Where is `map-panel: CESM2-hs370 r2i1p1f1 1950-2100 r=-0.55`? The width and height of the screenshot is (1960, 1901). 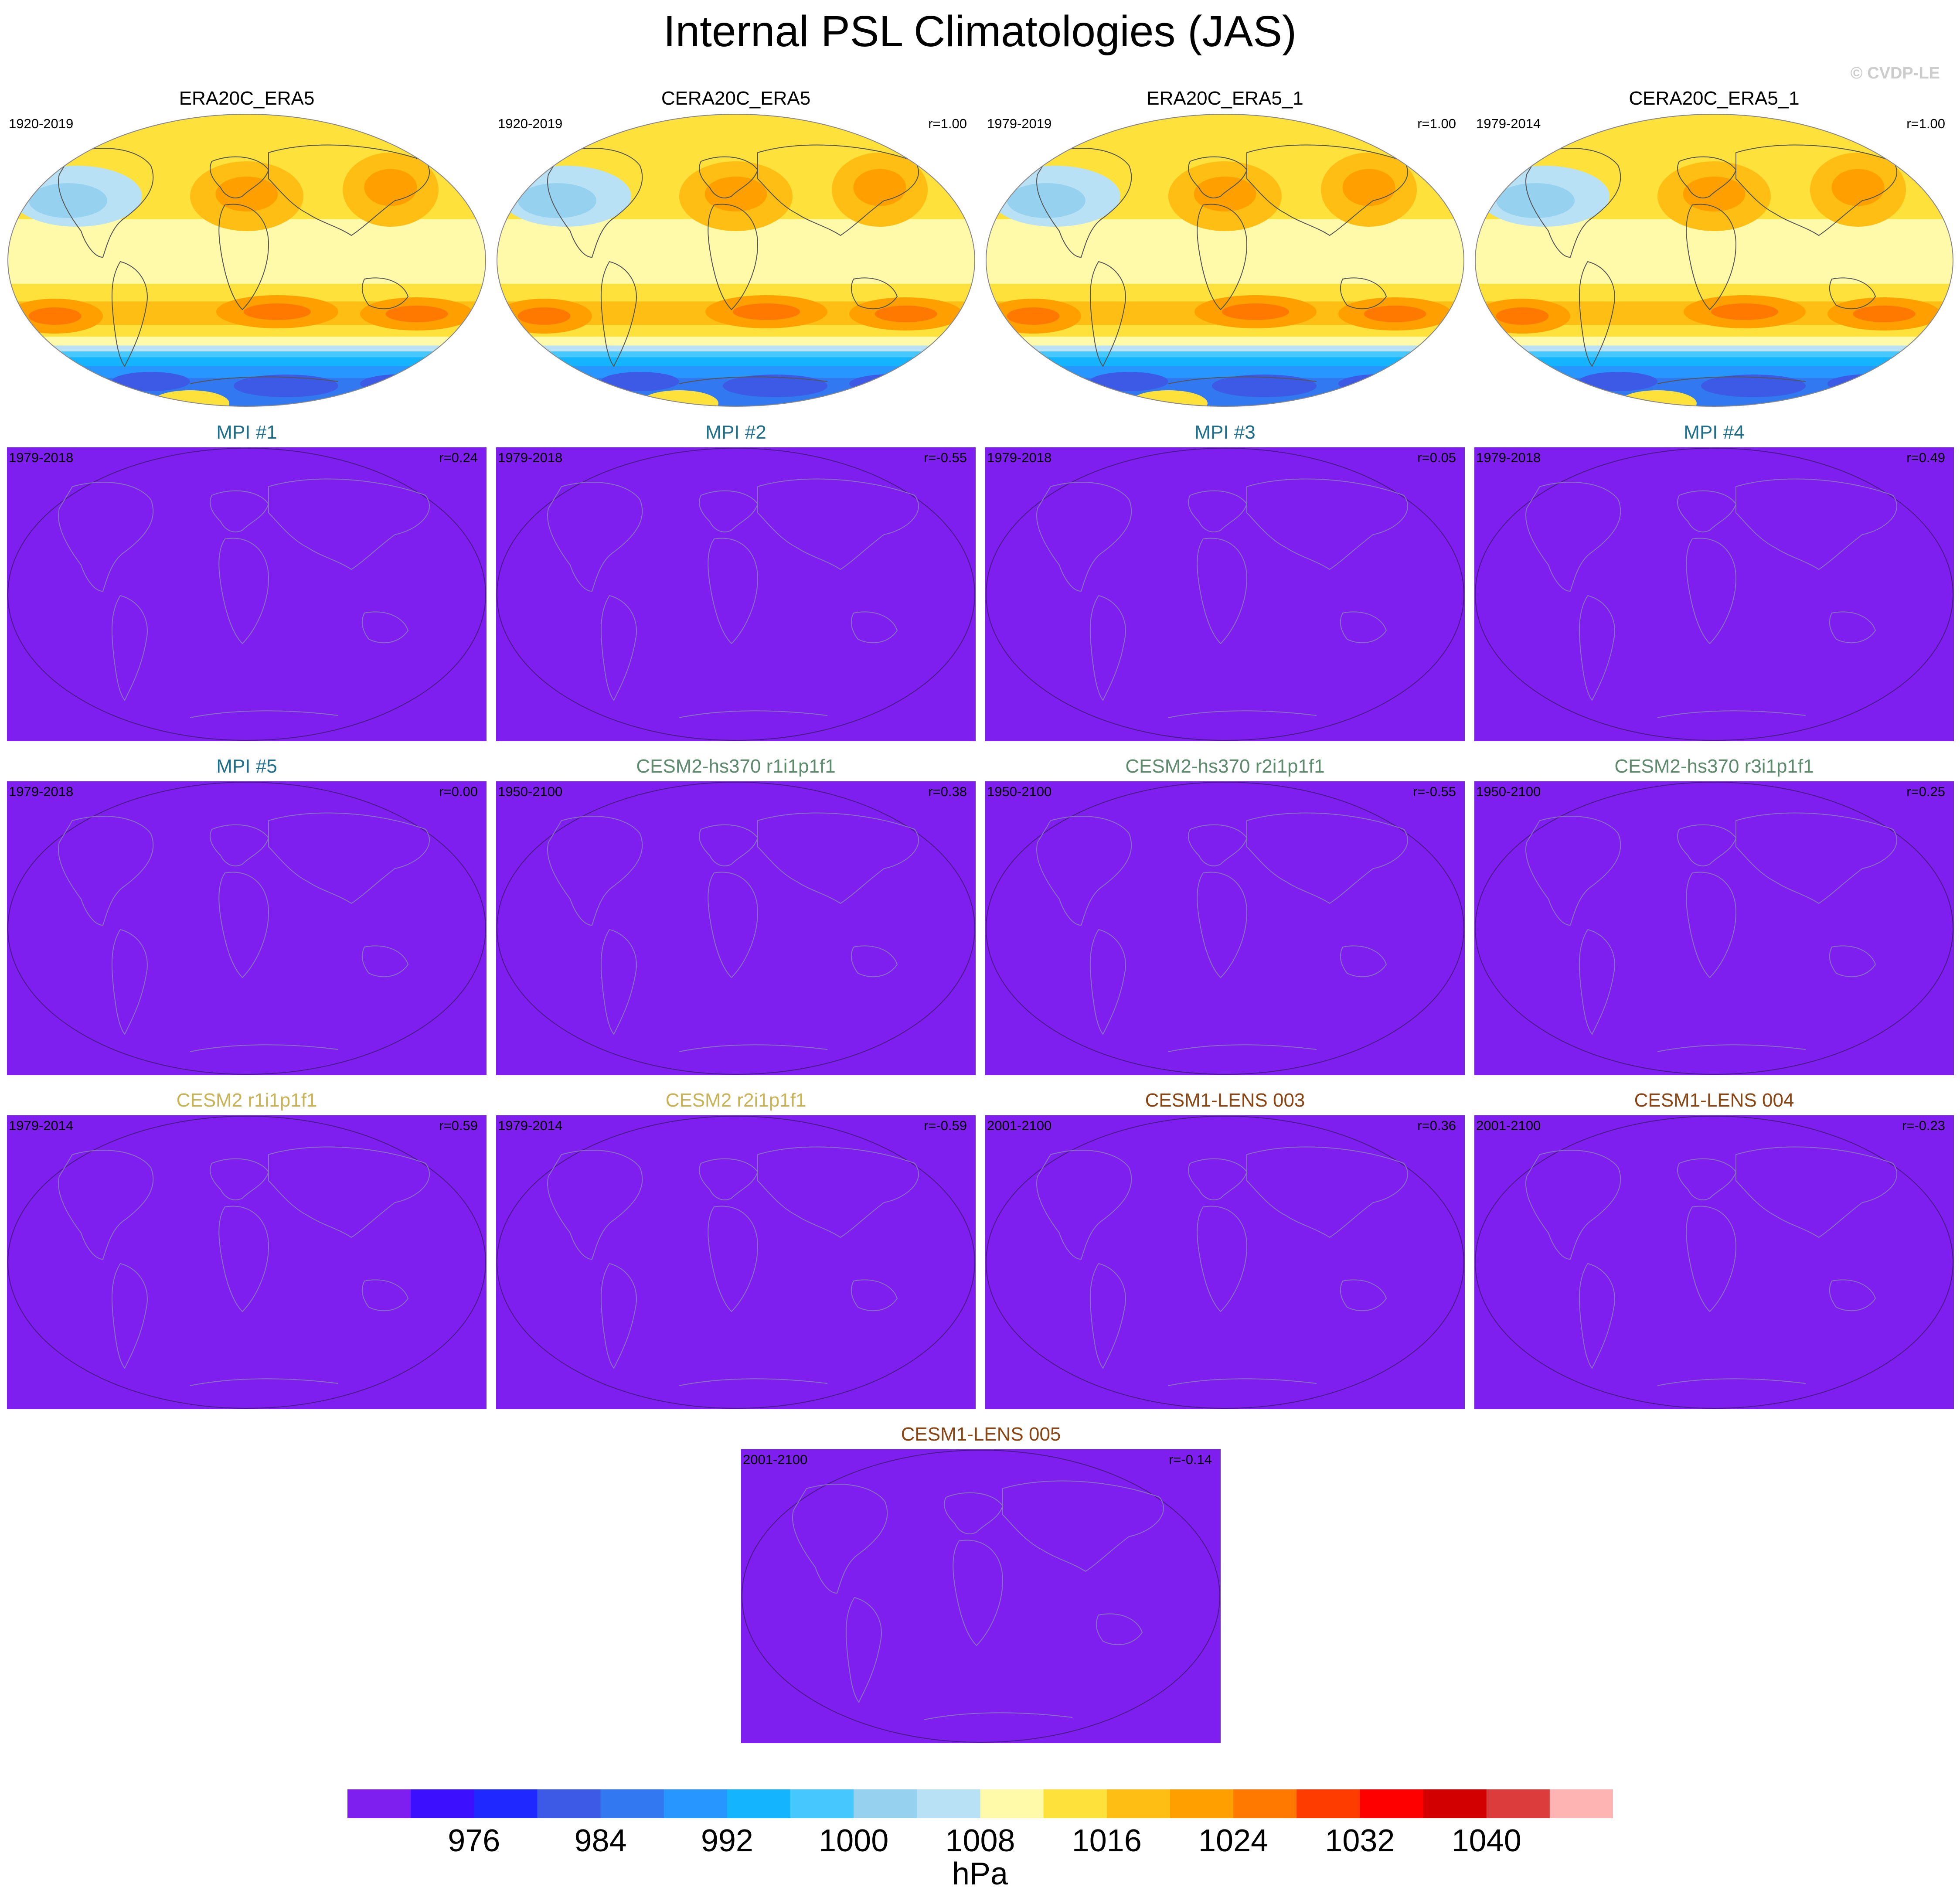
map-panel: CESM2-hs370 r2i1p1f1 1950-2100 r=-0.55 is located at coordinates (1225, 925).